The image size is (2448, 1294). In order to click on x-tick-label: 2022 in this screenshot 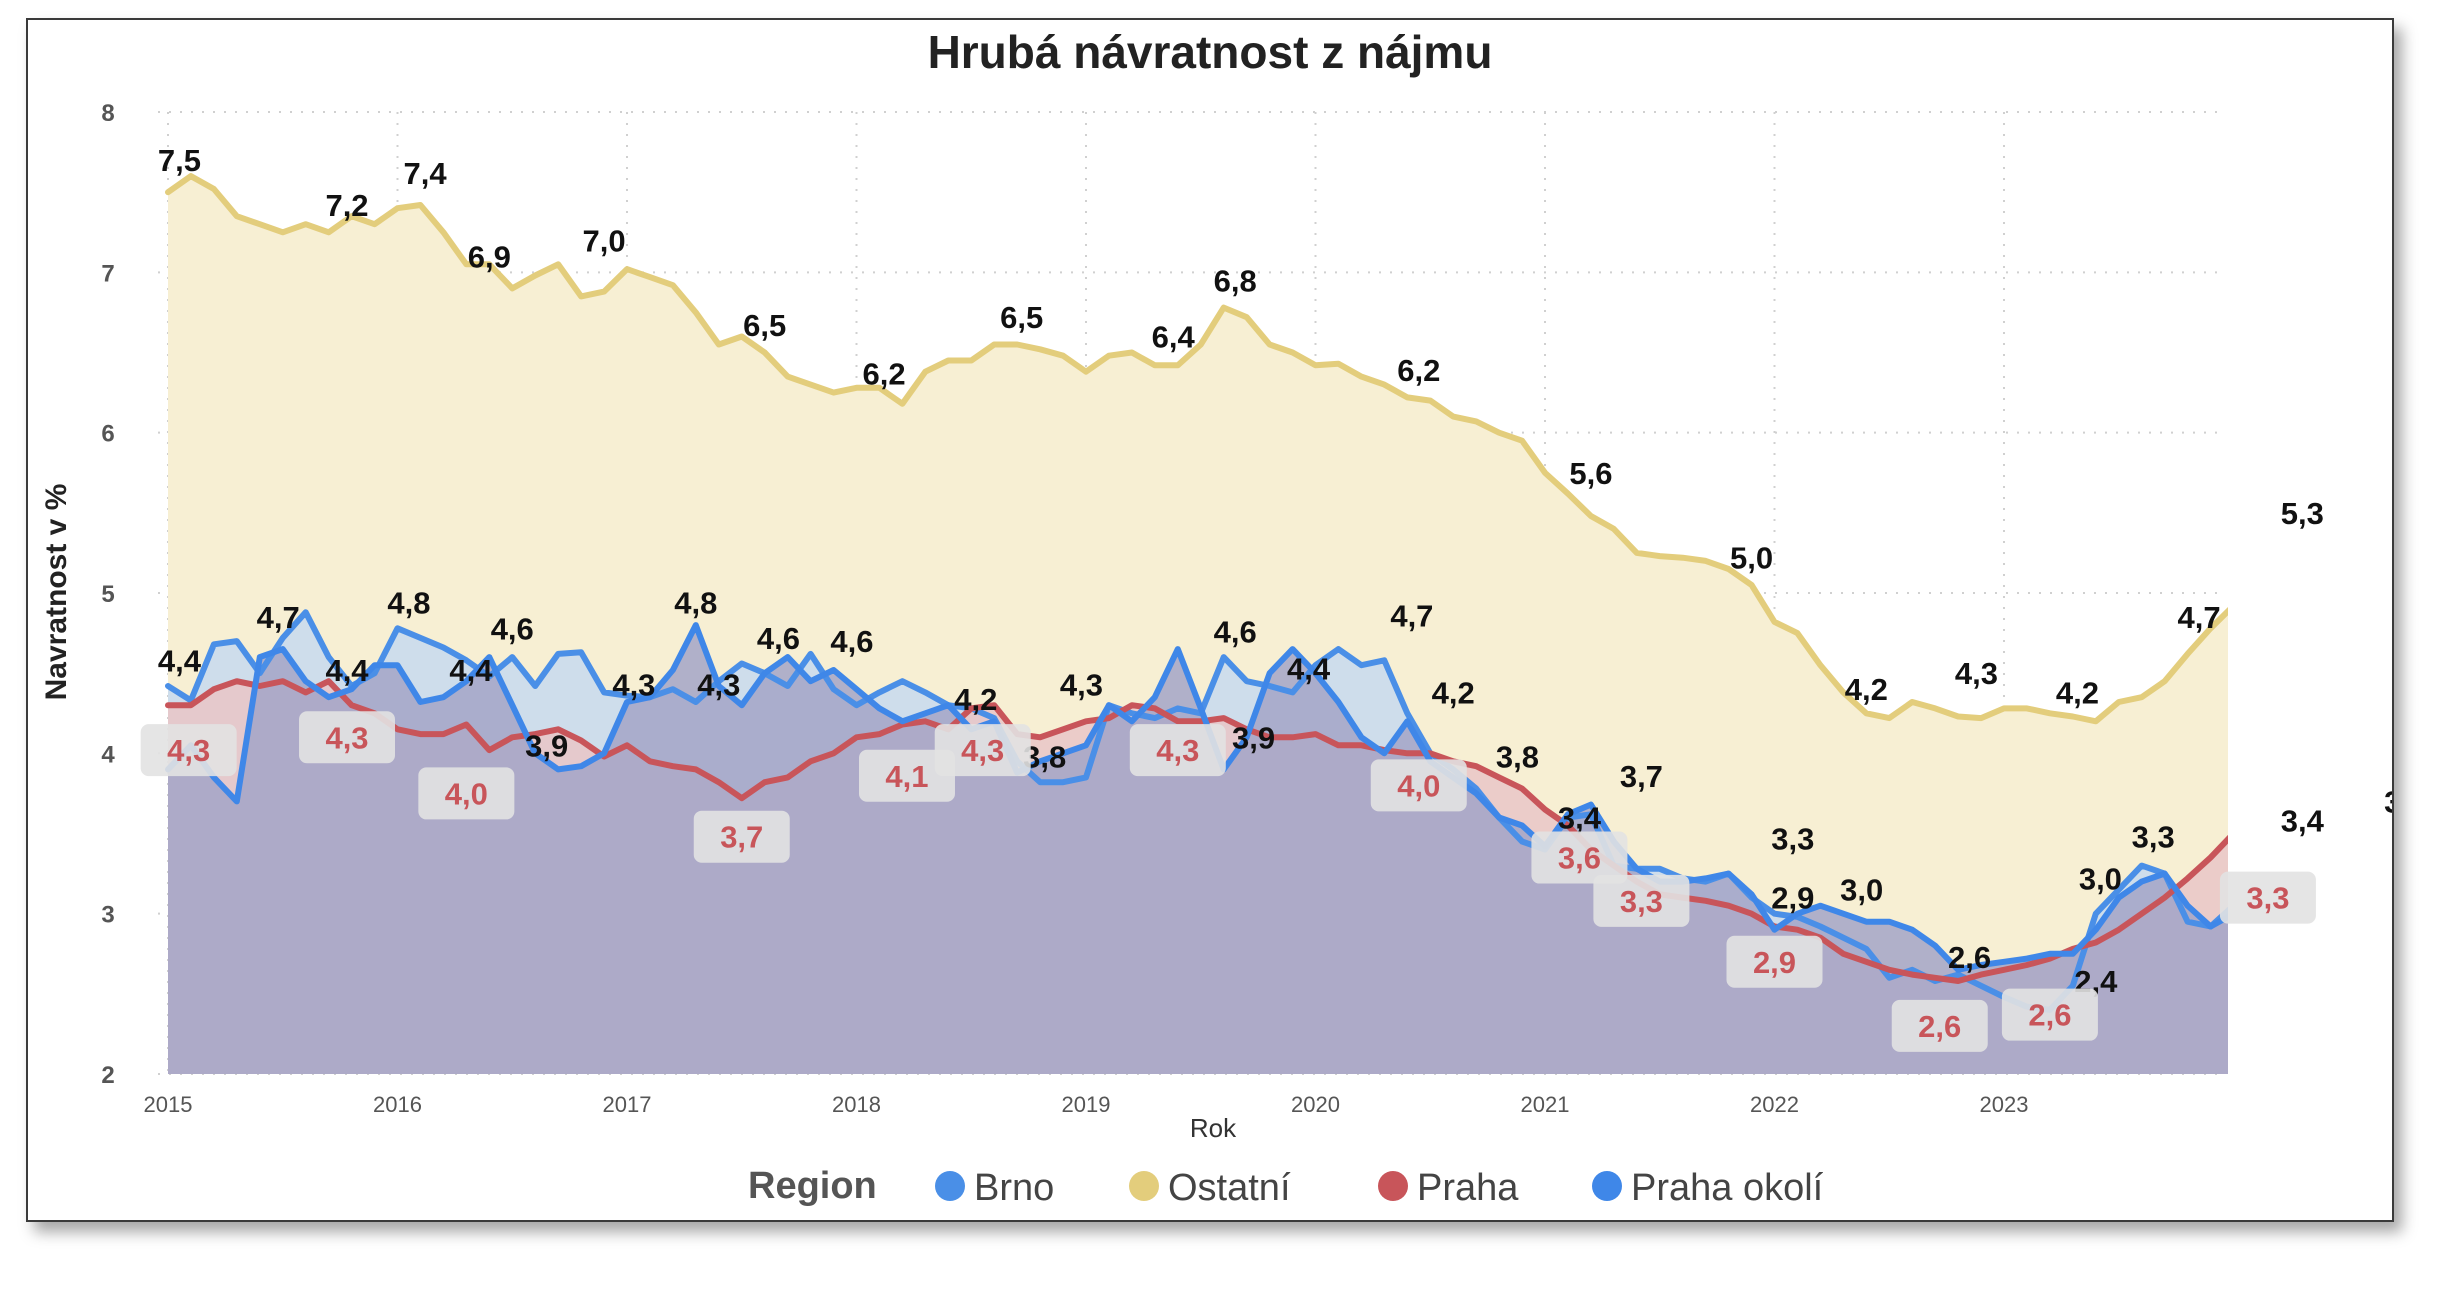, I will do `click(1774, 1104)`.